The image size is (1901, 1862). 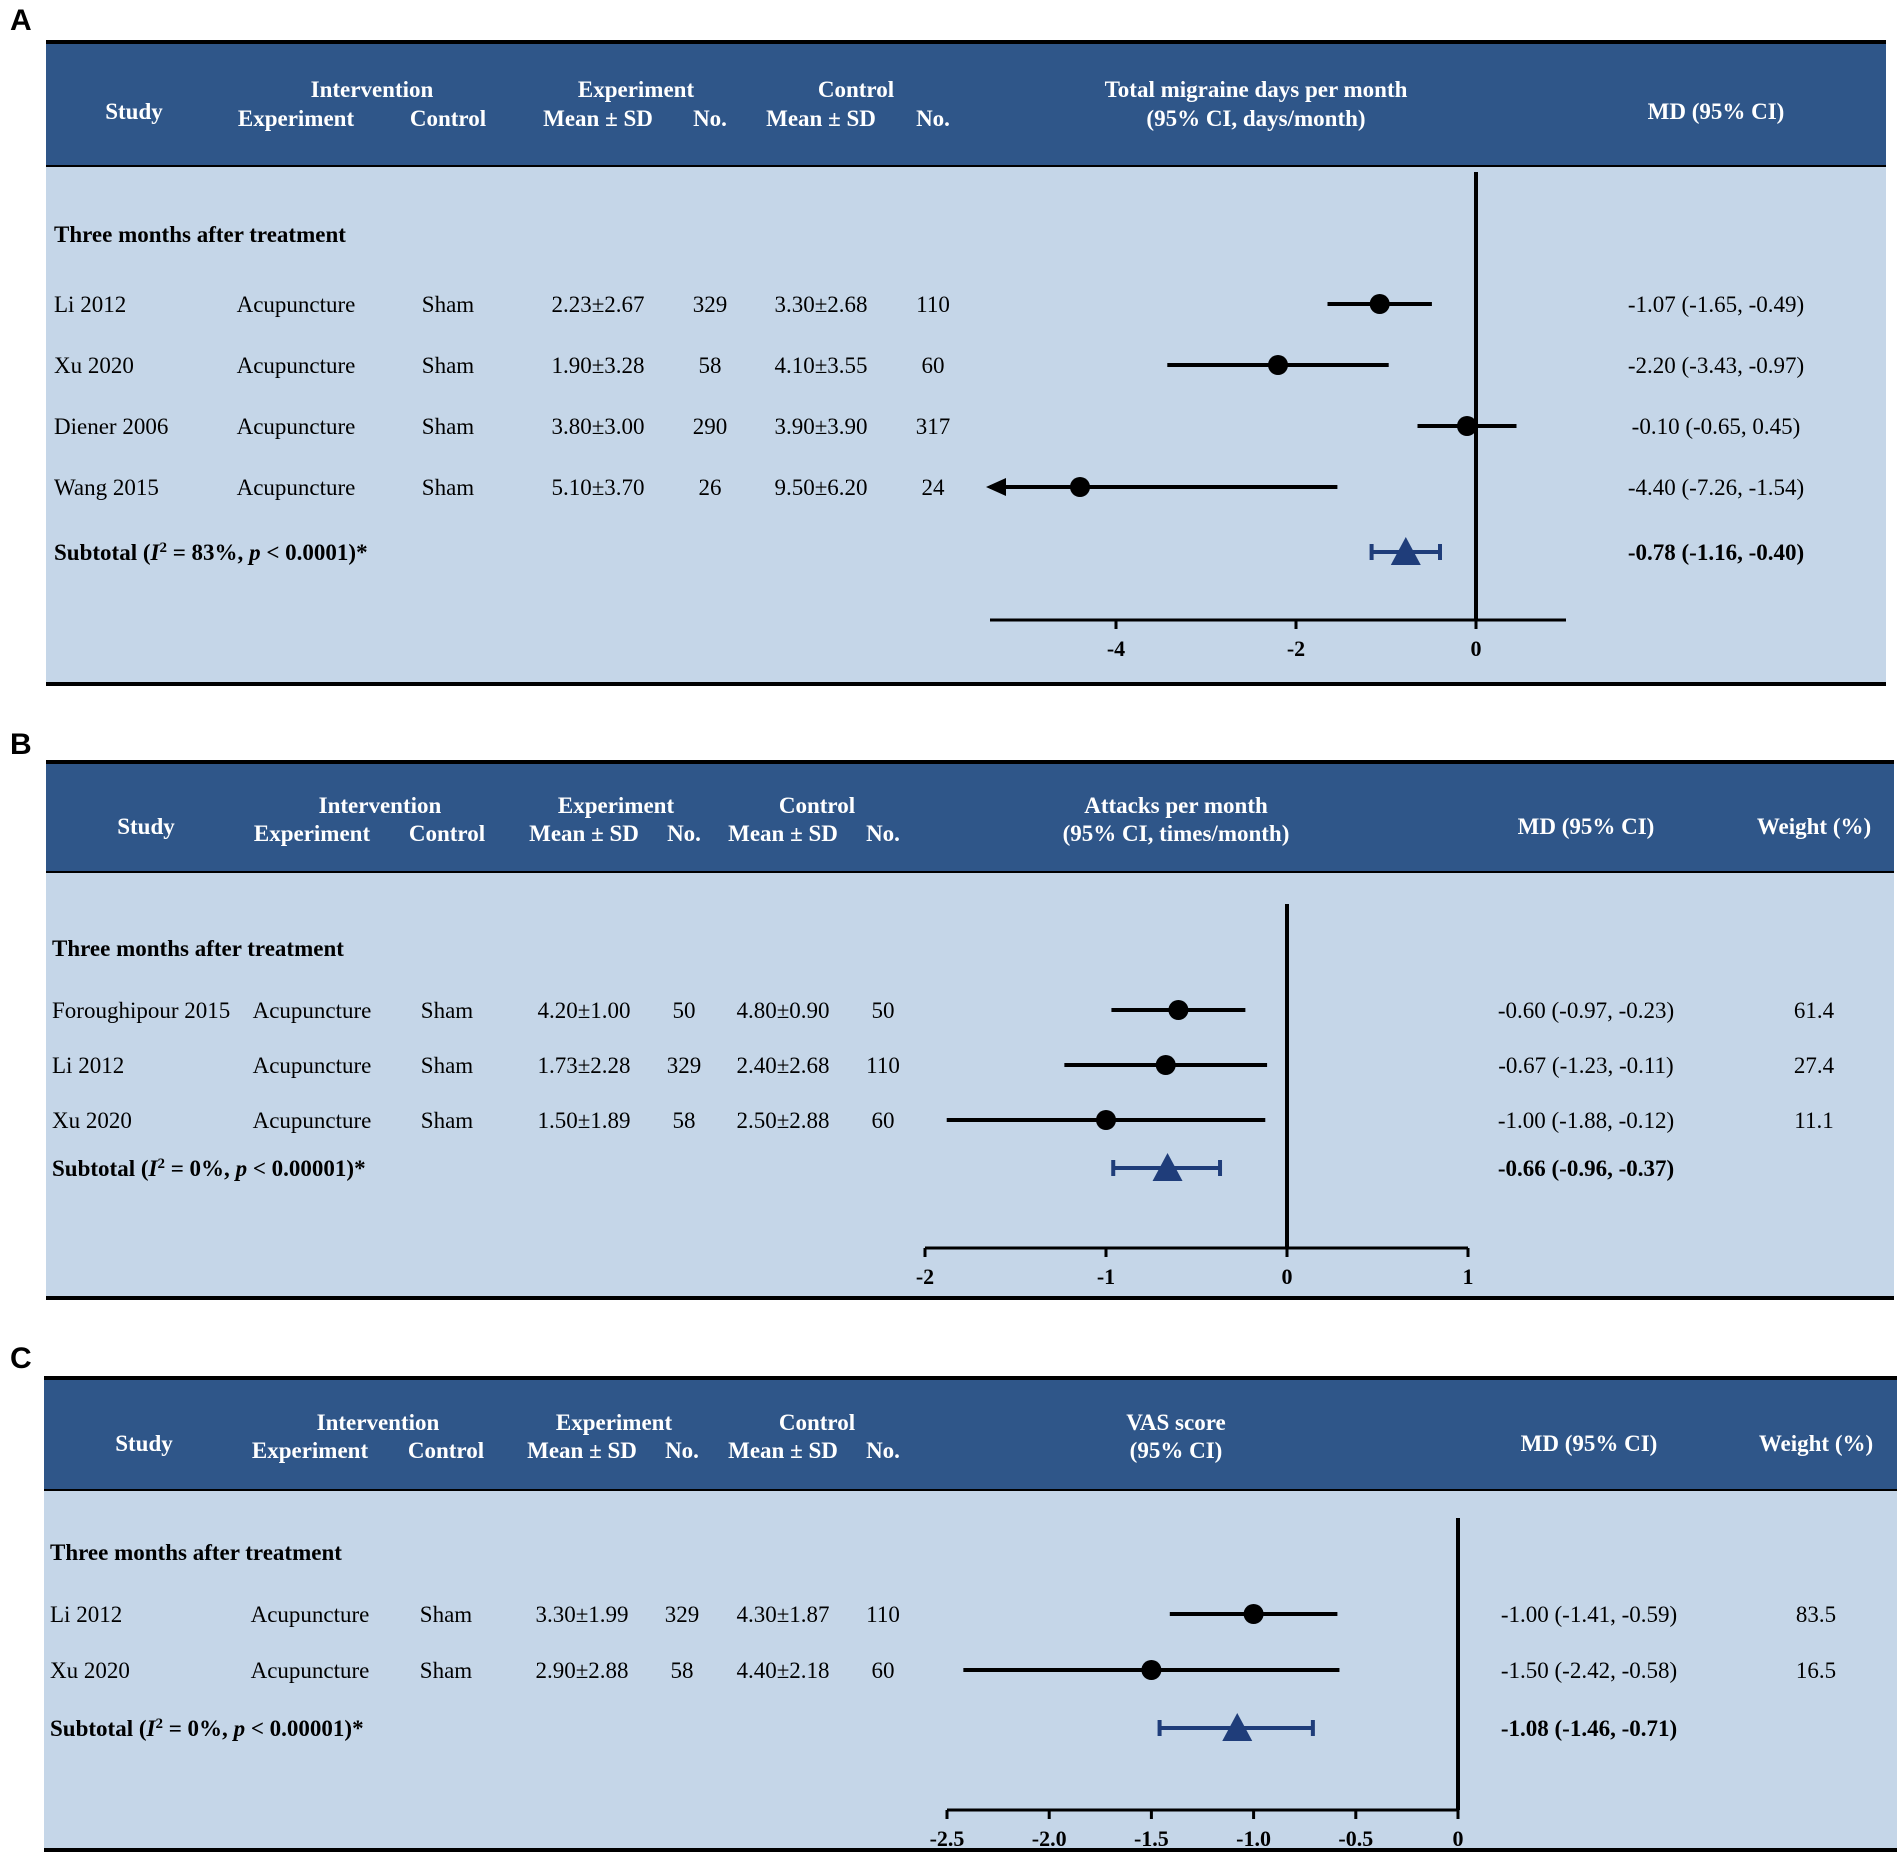 What do you see at coordinates (1586, 1120) in the screenshot?
I see `md-ci-text: -1.00 (-1.88, -0.12)` at bounding box center [1586, 1120].